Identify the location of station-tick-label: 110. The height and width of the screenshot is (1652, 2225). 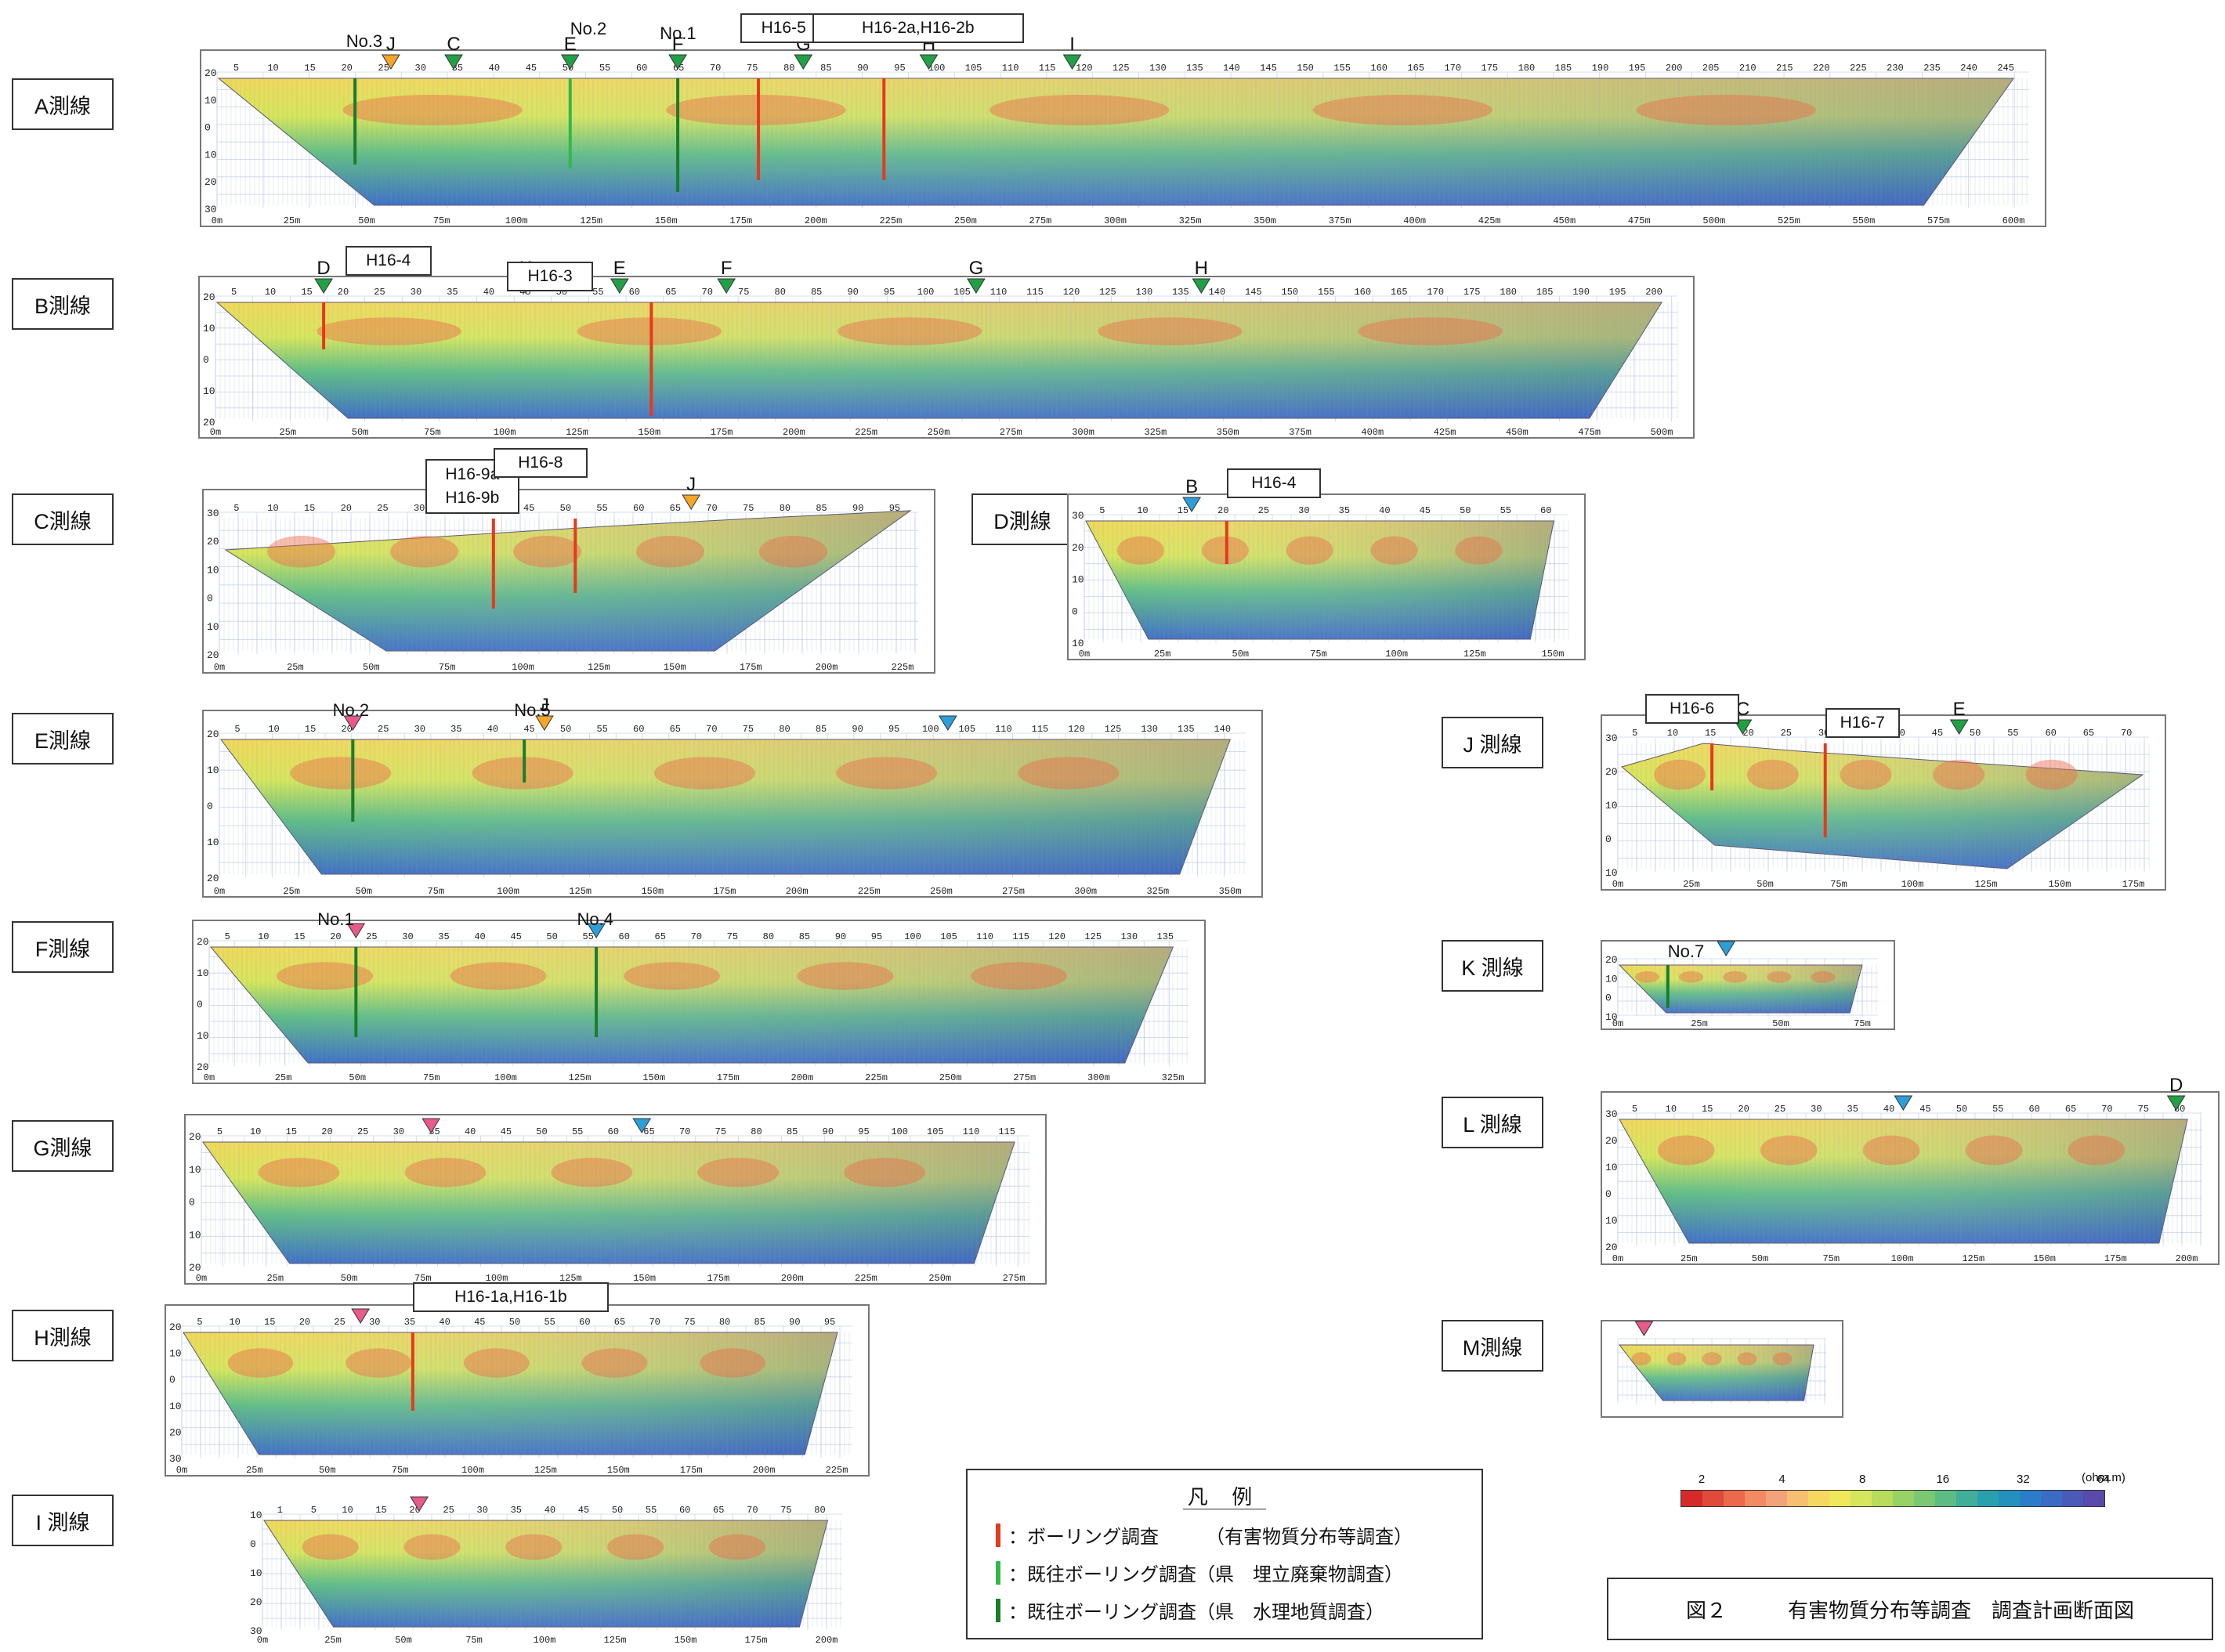
(1003, 730).